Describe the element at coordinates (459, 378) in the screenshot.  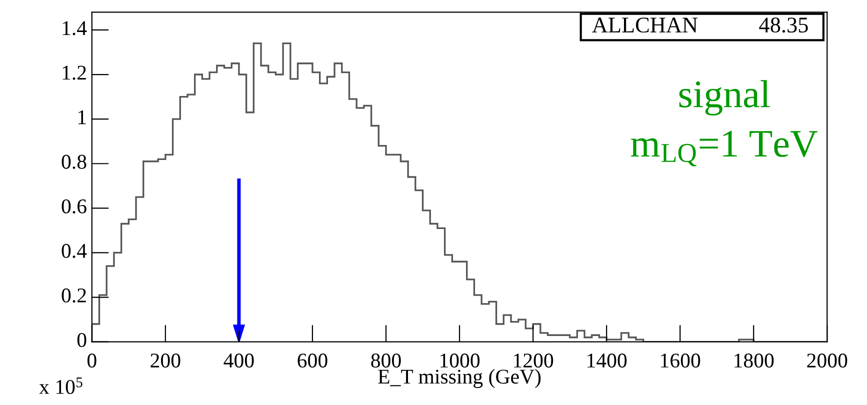
I see `x-axis-title: E_T missing (GeV)` at that location.